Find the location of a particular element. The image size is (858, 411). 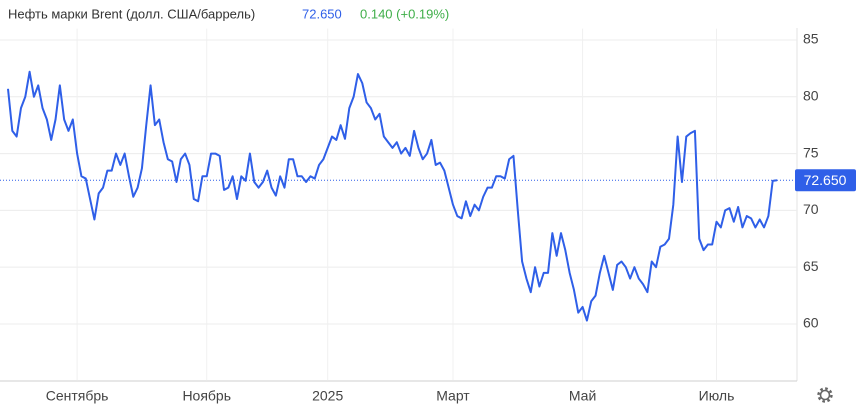

y-tick-label: 60 is located at coordinates (811, 323).